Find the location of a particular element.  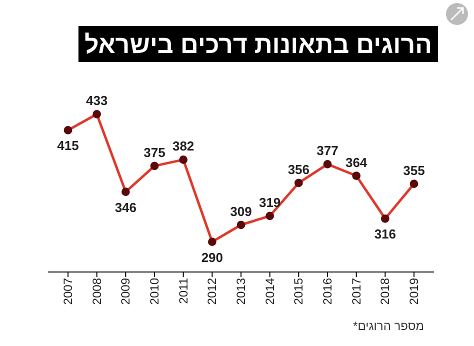

x-tick-label: 2017 is located at coordinates (356, 291).